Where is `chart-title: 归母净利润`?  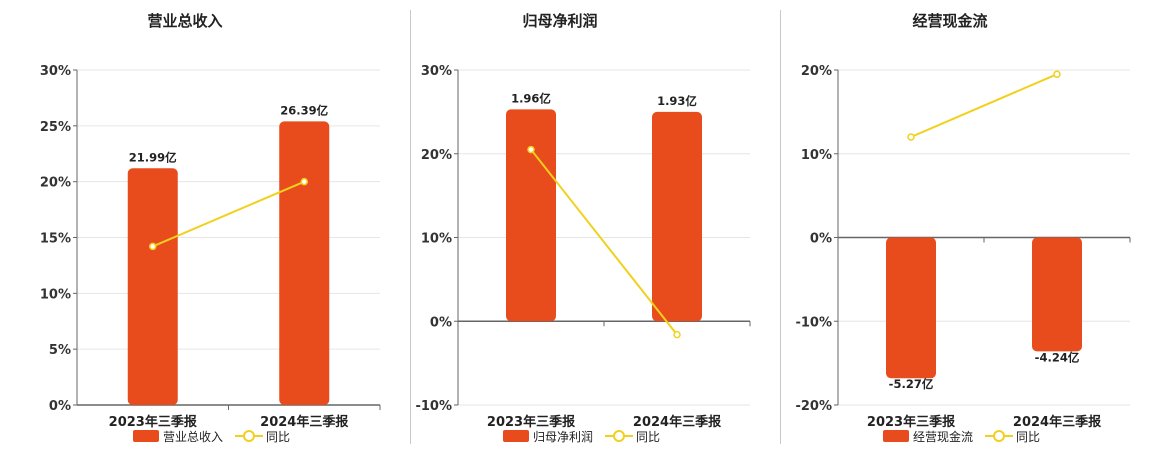 chart-title: 归母净利润 is located at coordinates (560, 21).